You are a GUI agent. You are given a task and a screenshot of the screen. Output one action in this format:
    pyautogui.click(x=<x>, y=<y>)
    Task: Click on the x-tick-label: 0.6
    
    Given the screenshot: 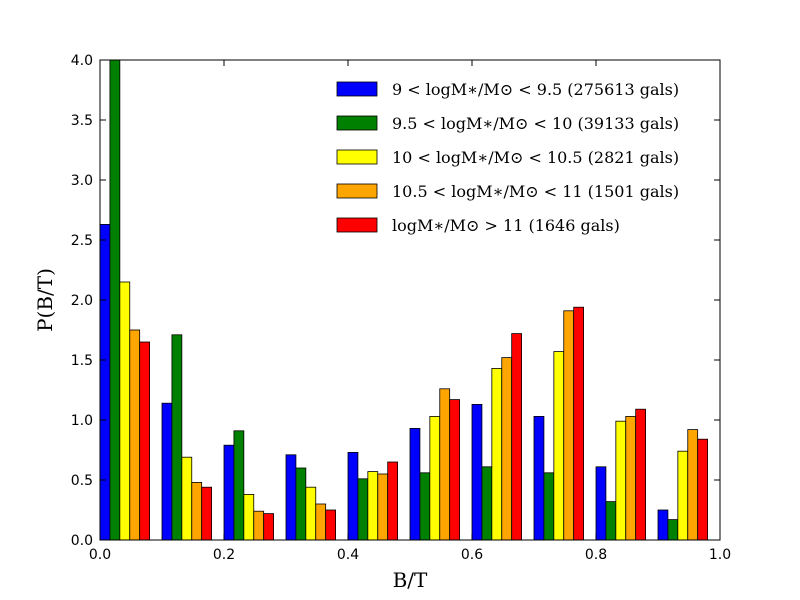 What is the action you would take?
    pyautogui.click(x=472, y=555)
    